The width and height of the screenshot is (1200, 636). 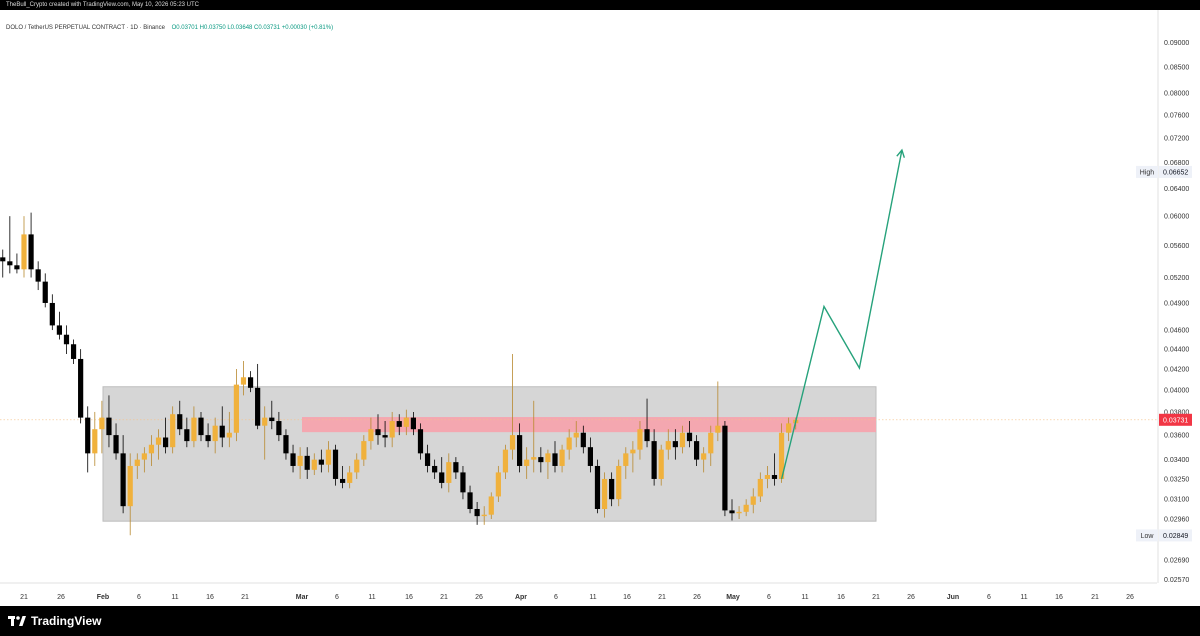 I want to click on price-tick-label: 0.04400, so click(x=1176, y=350).